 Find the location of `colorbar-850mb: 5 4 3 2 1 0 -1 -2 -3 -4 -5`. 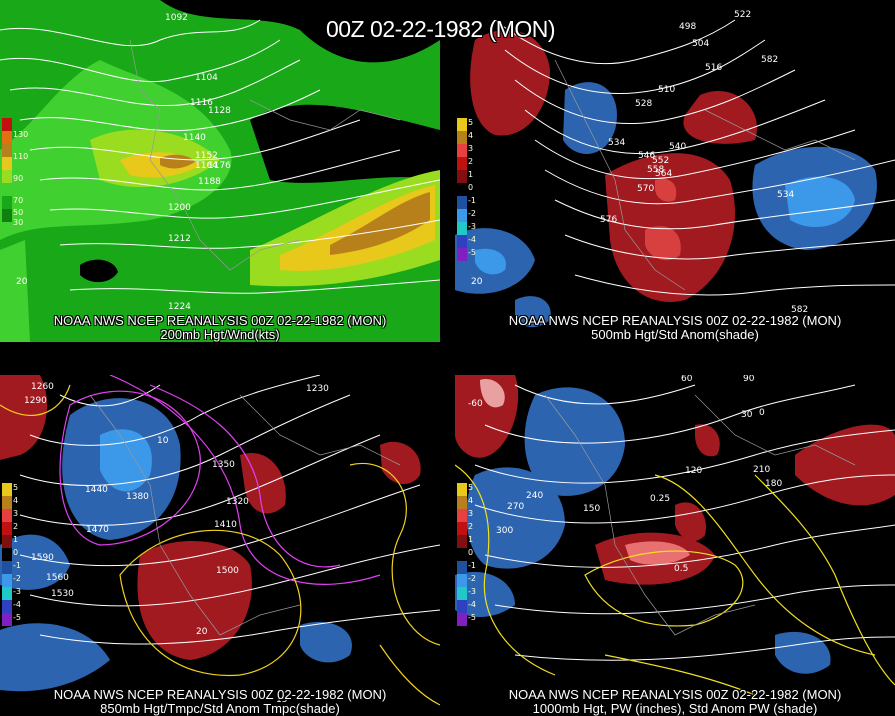

colorbar-850mb: 5 4 3 2 1 0 -1 -2 -3 -4 -5 is located at coordinates (11, 554).